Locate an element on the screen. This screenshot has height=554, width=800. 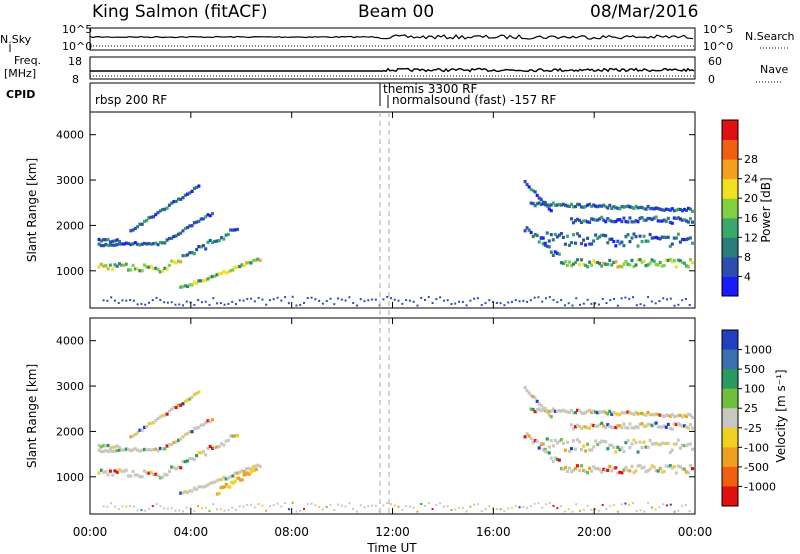
y-tick-label: 3000 is located at coordinates (70, 386).